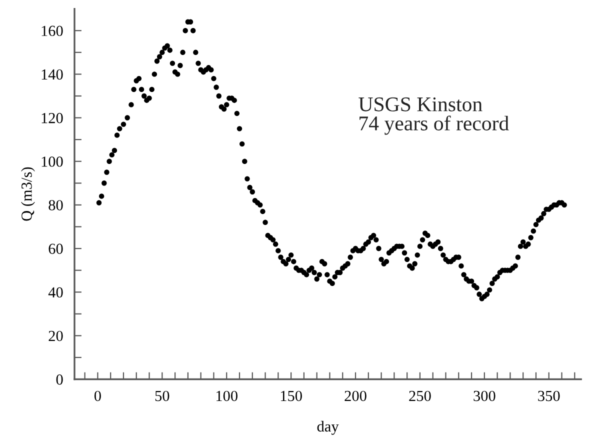 The height and width of the screenshot is (441, 596). I want to click on x-tick-label: 150, so click(291, 396).